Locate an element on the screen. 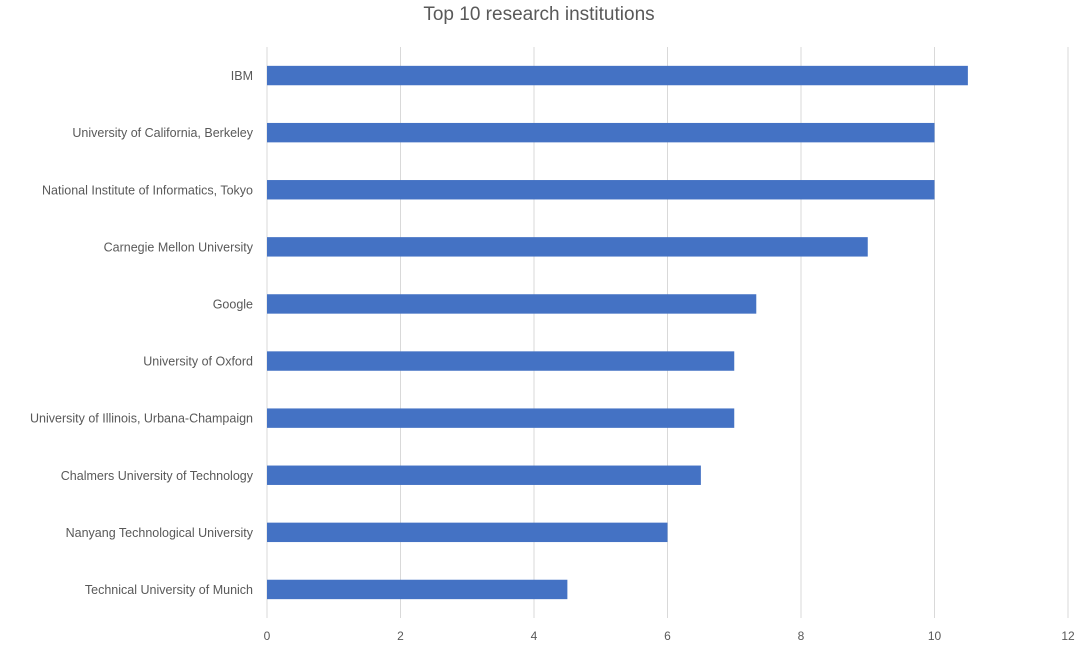 The width and height of the screenshot is (1078, 646). x-tick-labels: 0 2 4 6 8 10 12 is located at coordinates (669, 636).